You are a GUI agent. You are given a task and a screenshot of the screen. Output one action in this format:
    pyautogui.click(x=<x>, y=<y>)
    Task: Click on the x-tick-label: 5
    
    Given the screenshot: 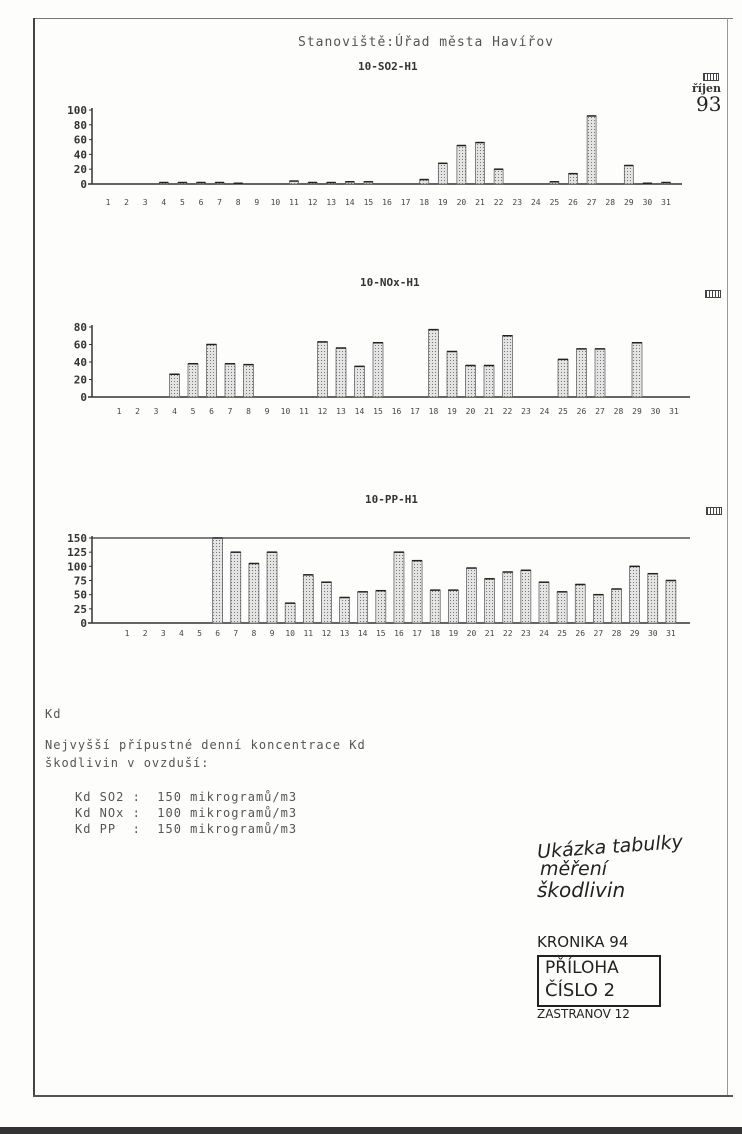 What is the action you would take?
    pyautogui.click(x=199, y=633)
    